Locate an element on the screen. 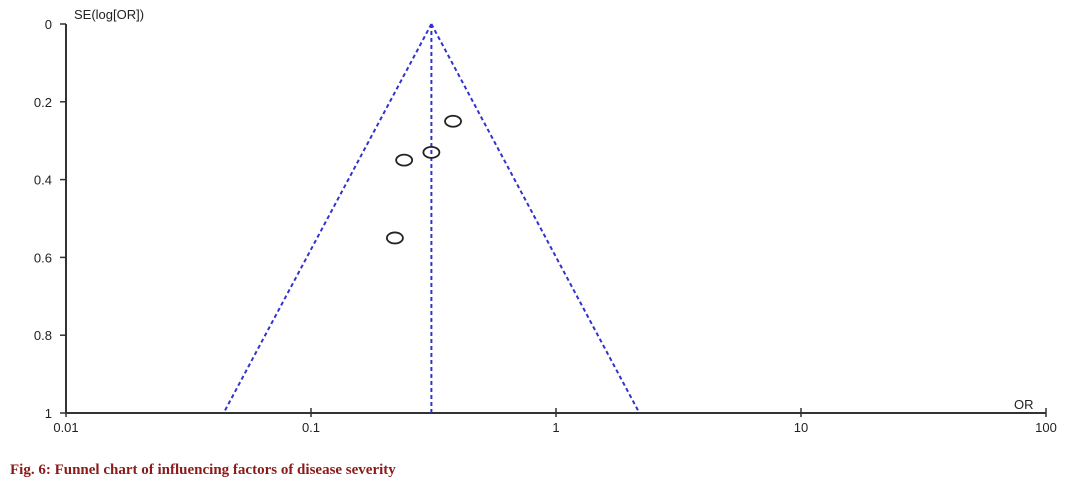 The height and width of the screenshot is (494, 1080). y-axis-title: SE(log[OR]) is located at coordinates (109, 14).